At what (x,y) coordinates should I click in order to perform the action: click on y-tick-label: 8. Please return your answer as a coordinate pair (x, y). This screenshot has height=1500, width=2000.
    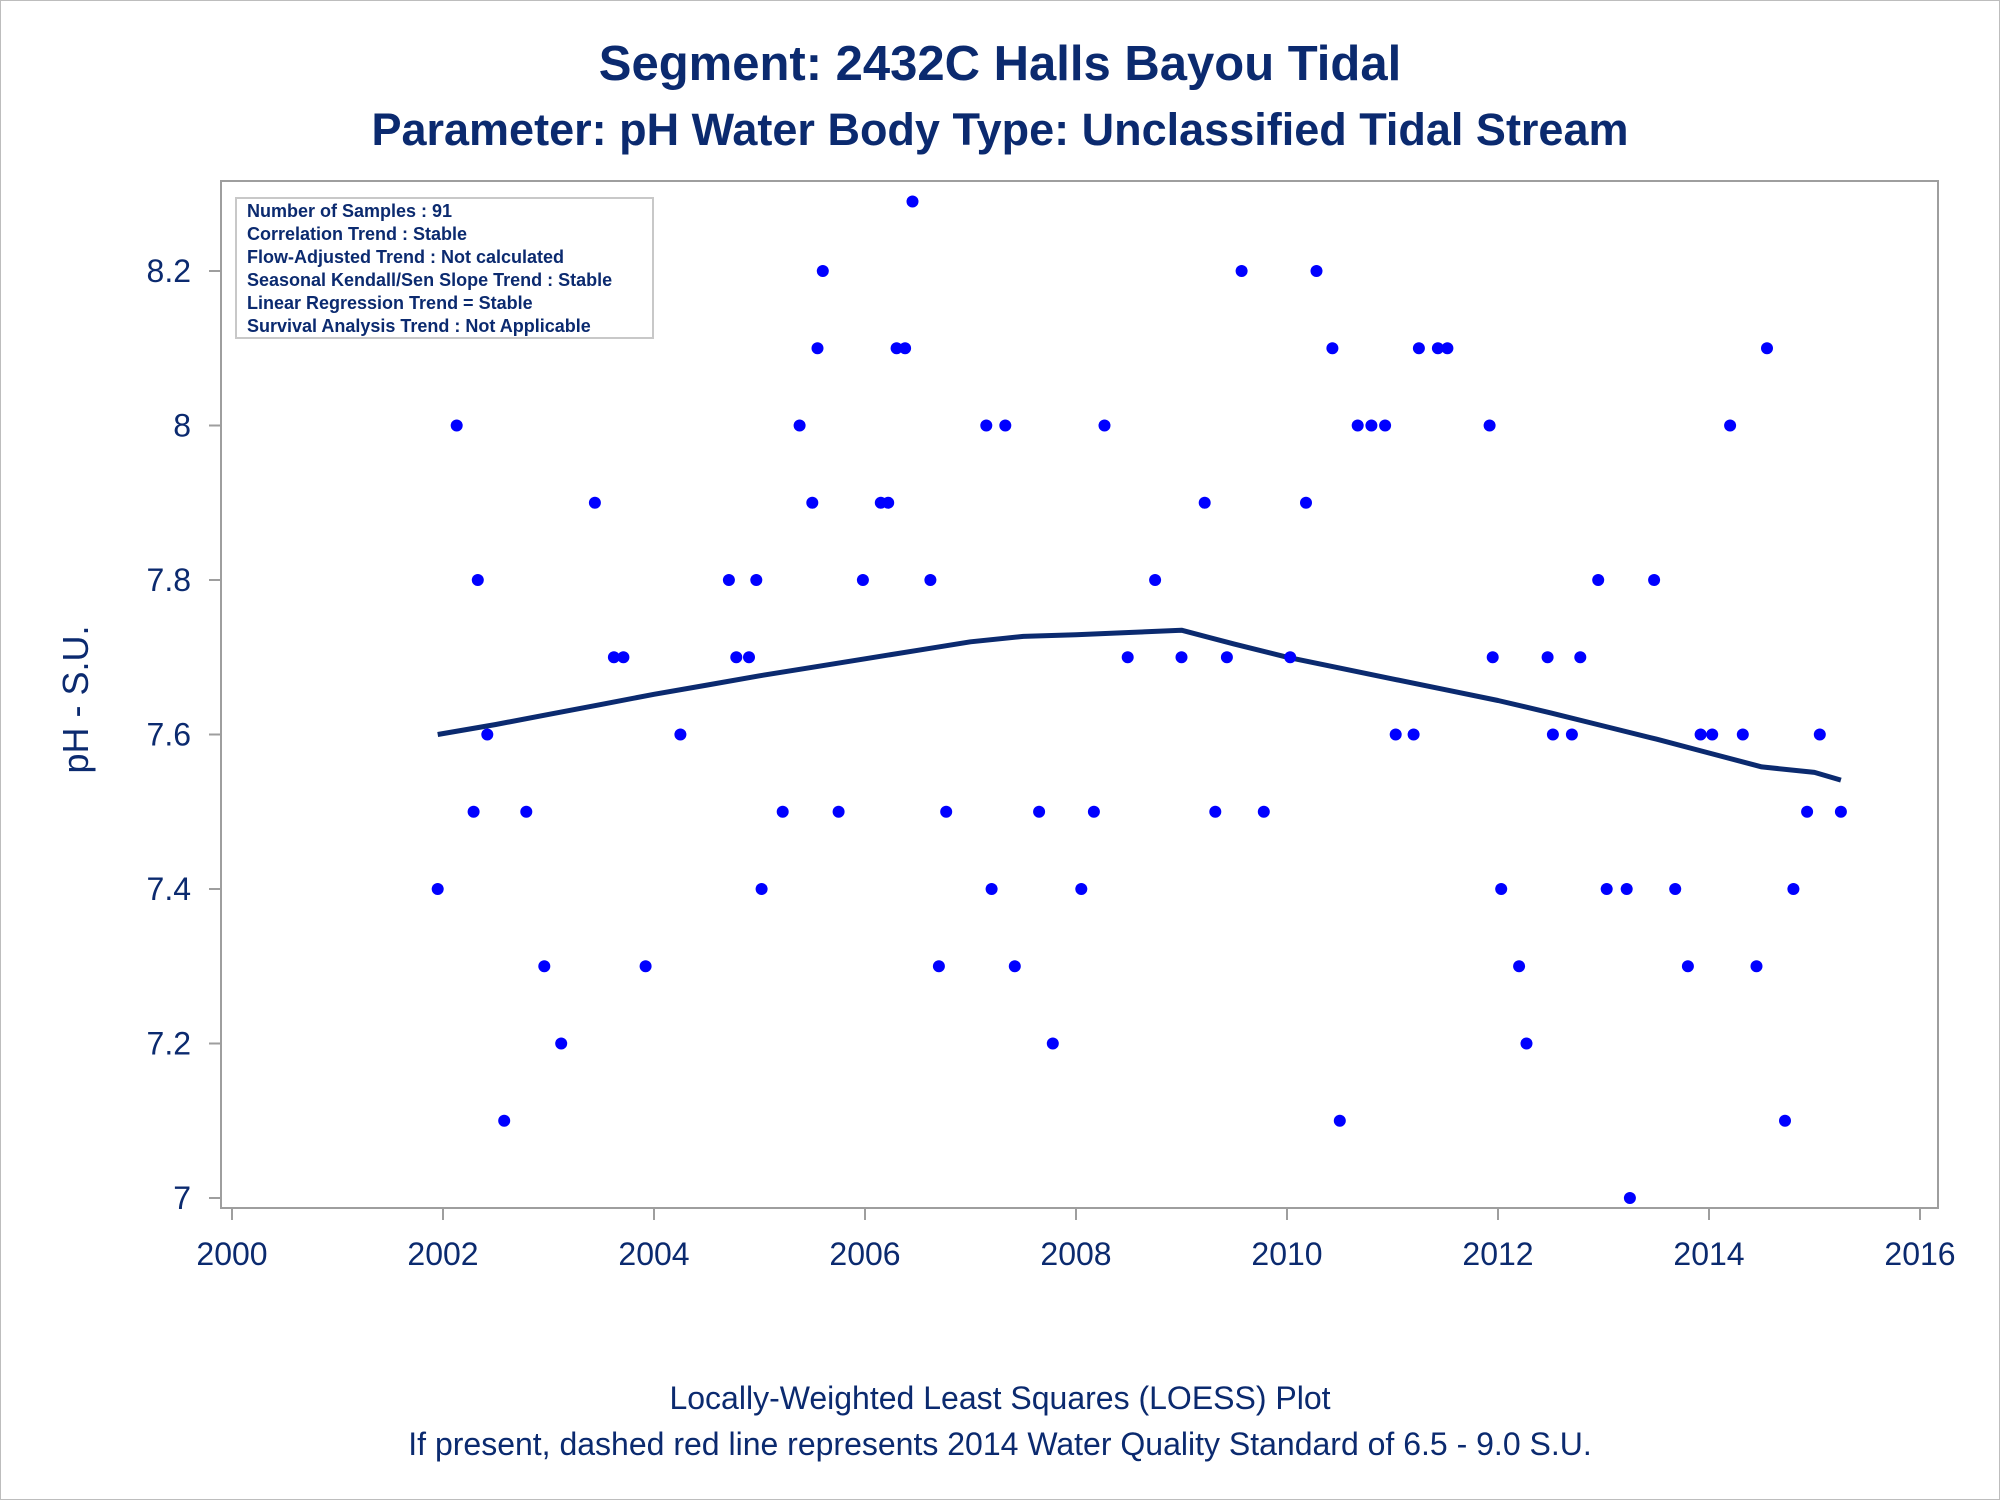
    Looking at the image, I should click on (182, 426).